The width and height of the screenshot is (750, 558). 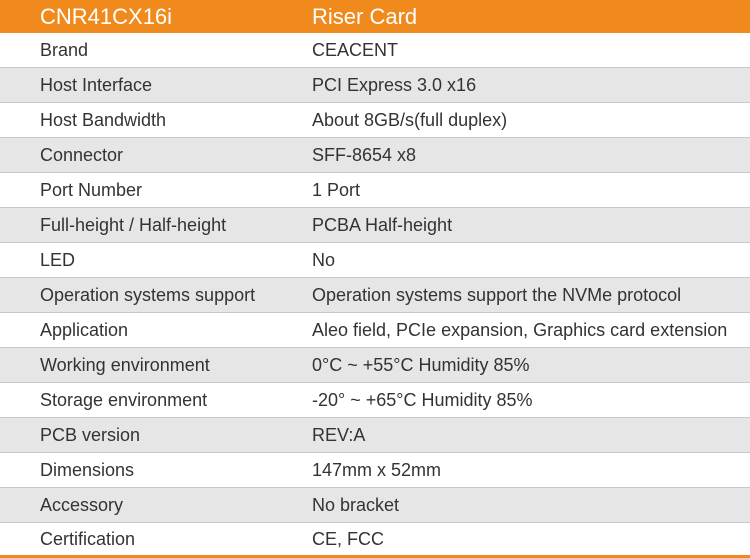 I want to click on product-type: Riser Card, so click(x=511, y=16).